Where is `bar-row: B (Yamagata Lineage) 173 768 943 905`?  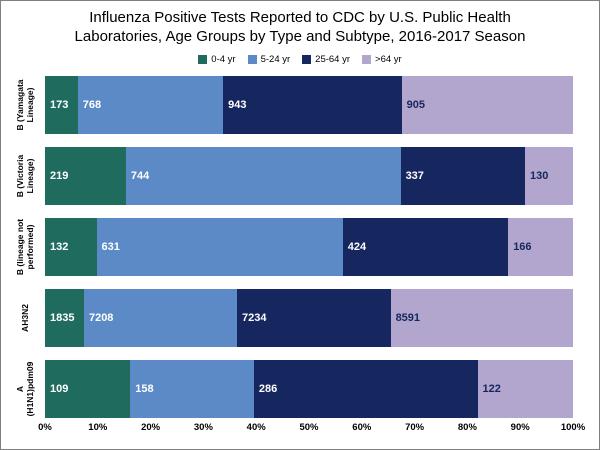 bar-row: B (Yamagata Lineage) 173 768 943 905 is located at coordinates (290, 104).